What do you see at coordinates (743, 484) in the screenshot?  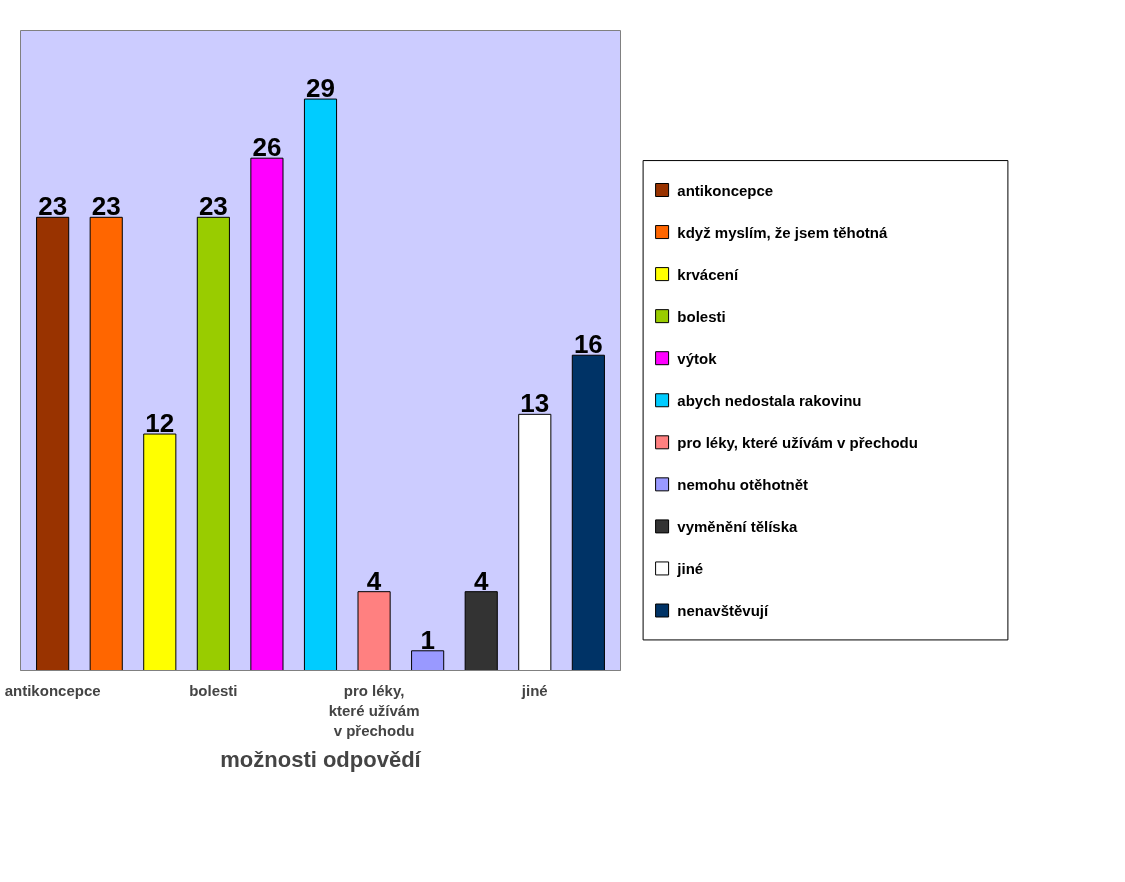 I see `legend-label: nemohu otěhotnět` at bounding box center [743, 484].